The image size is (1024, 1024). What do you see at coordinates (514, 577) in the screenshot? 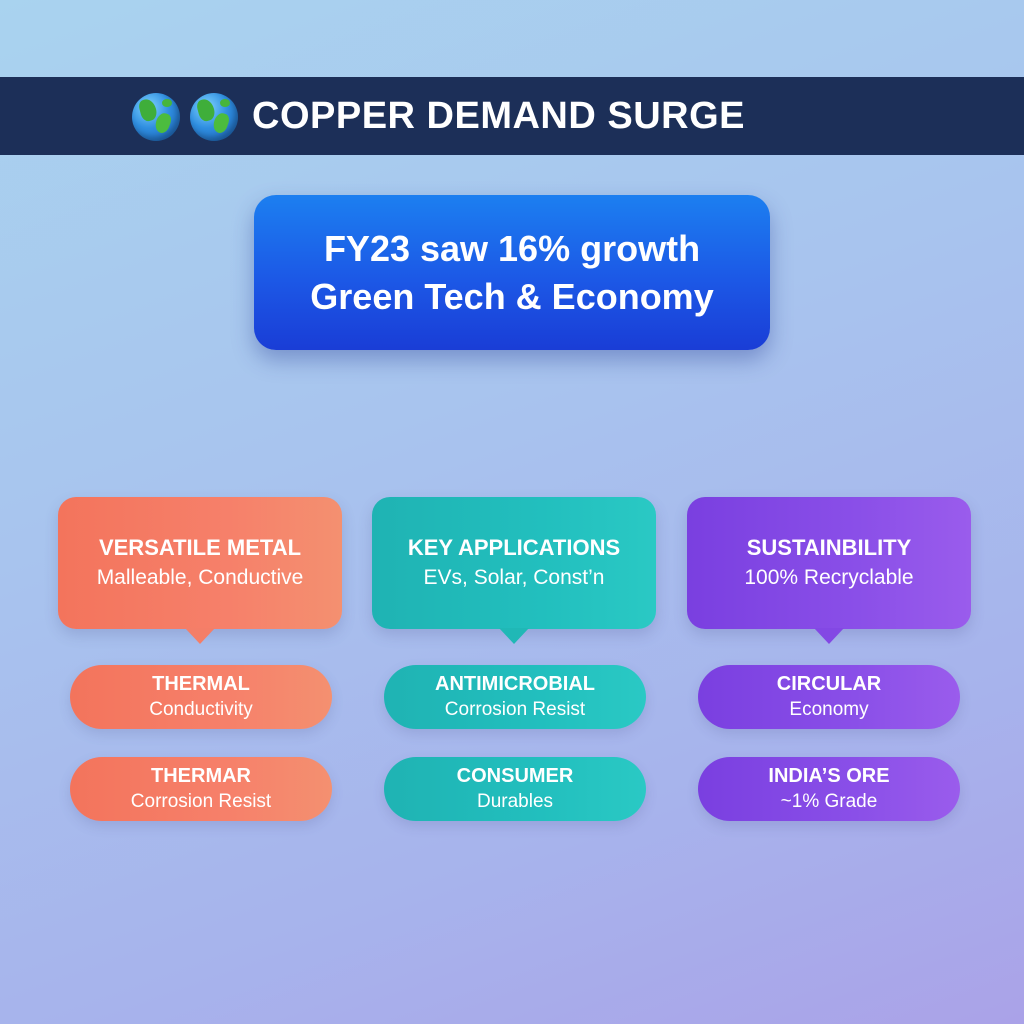
I see `card-subtitle: EVs, Solar, Const’n` at bounding box center [514, 577].